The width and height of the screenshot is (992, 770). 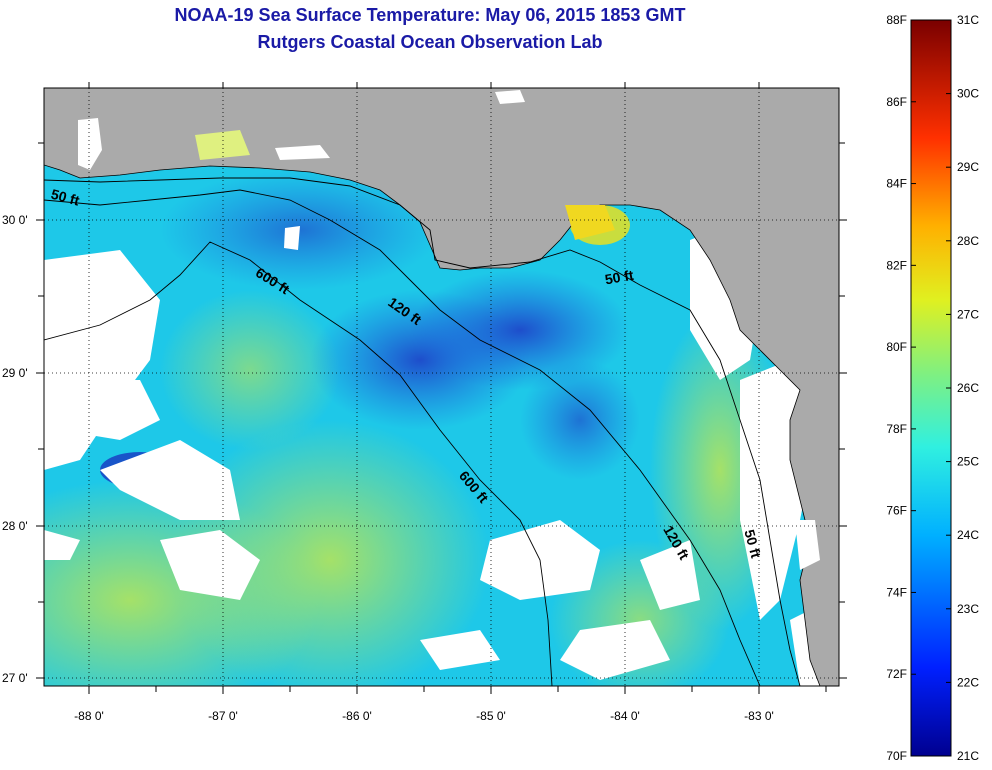 What do you see at coordinates (896, 429) in the screenshot?
I see `colorbar-f-label: 78F` at bounding box center [896, 429].